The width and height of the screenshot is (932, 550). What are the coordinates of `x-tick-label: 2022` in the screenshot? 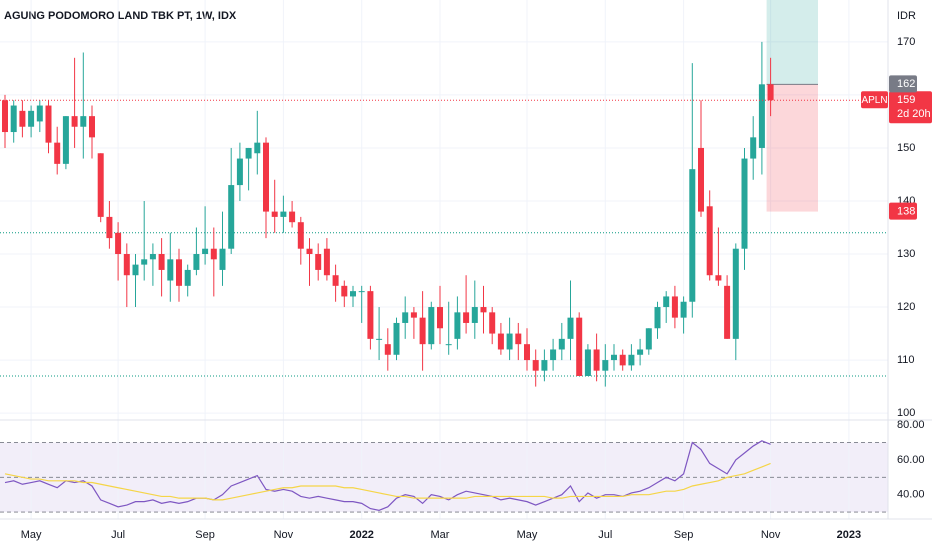 It's located at (361, 535).